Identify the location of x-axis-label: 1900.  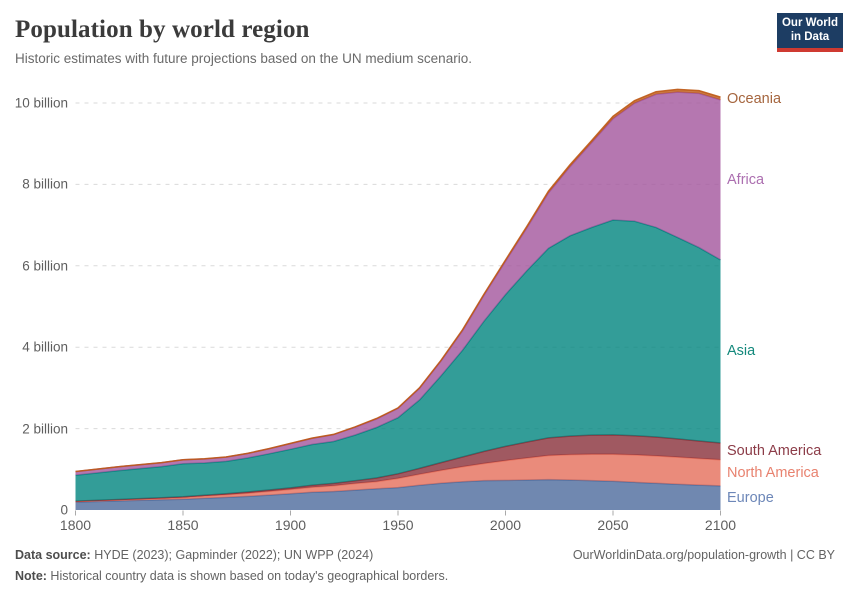
(290, 525).